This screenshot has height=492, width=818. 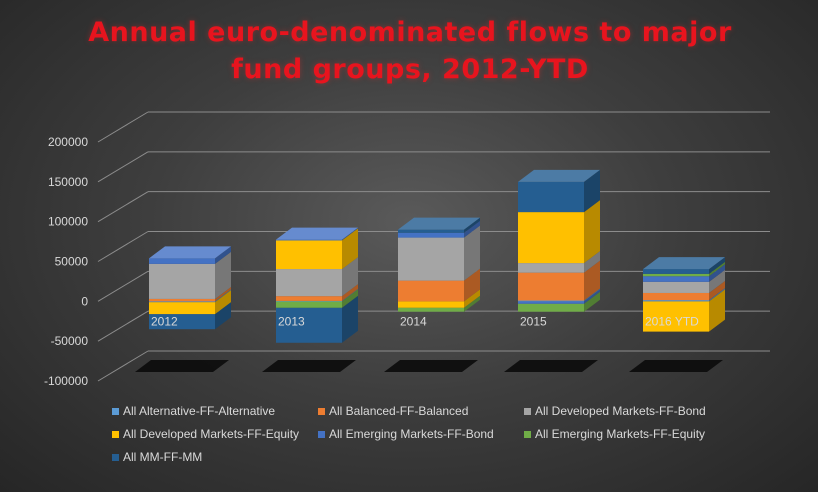 I want to click on x-axis-labels: 2012 2013 2014 2015 2016 YTD, so click(x=425, y=321).